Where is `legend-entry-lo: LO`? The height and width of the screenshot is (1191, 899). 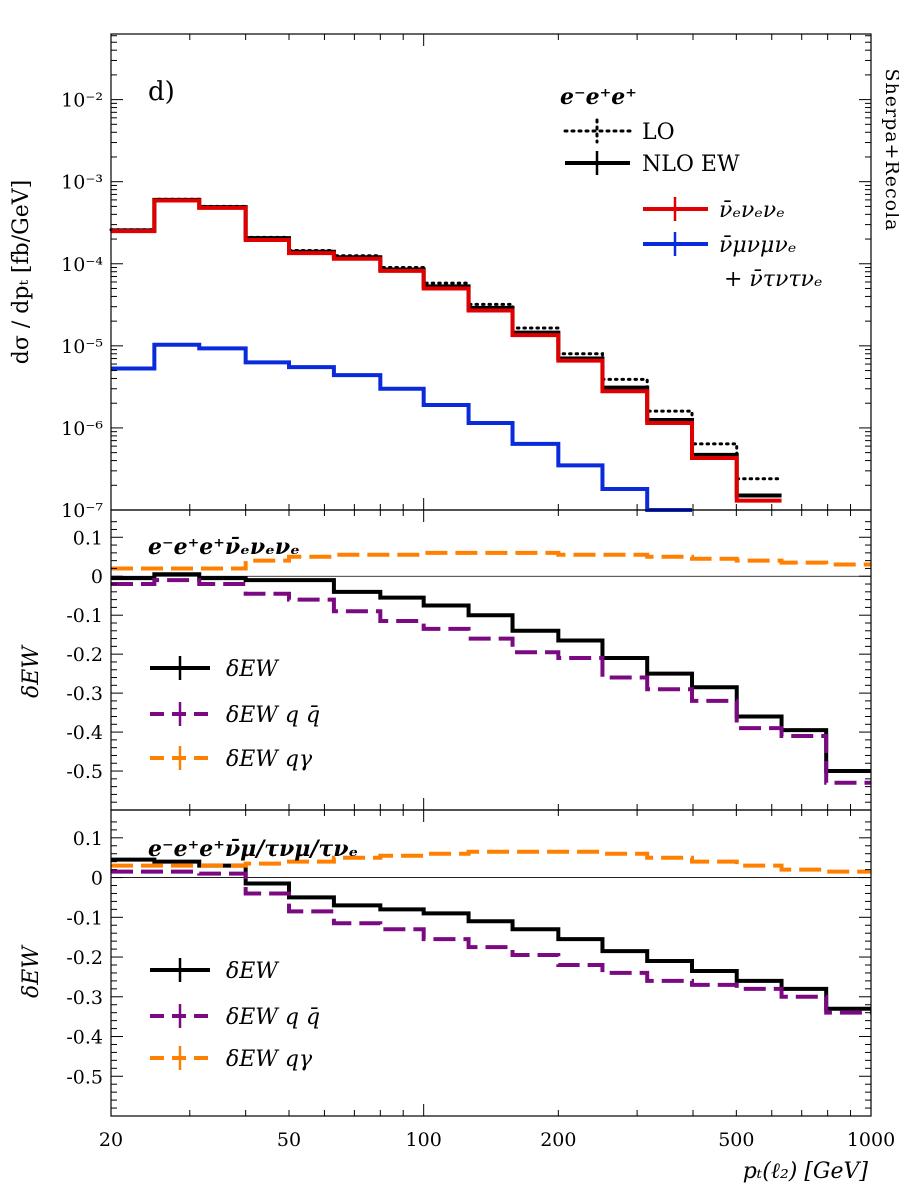
legend-entry-lo: LO is located at coordinates (619, 131).